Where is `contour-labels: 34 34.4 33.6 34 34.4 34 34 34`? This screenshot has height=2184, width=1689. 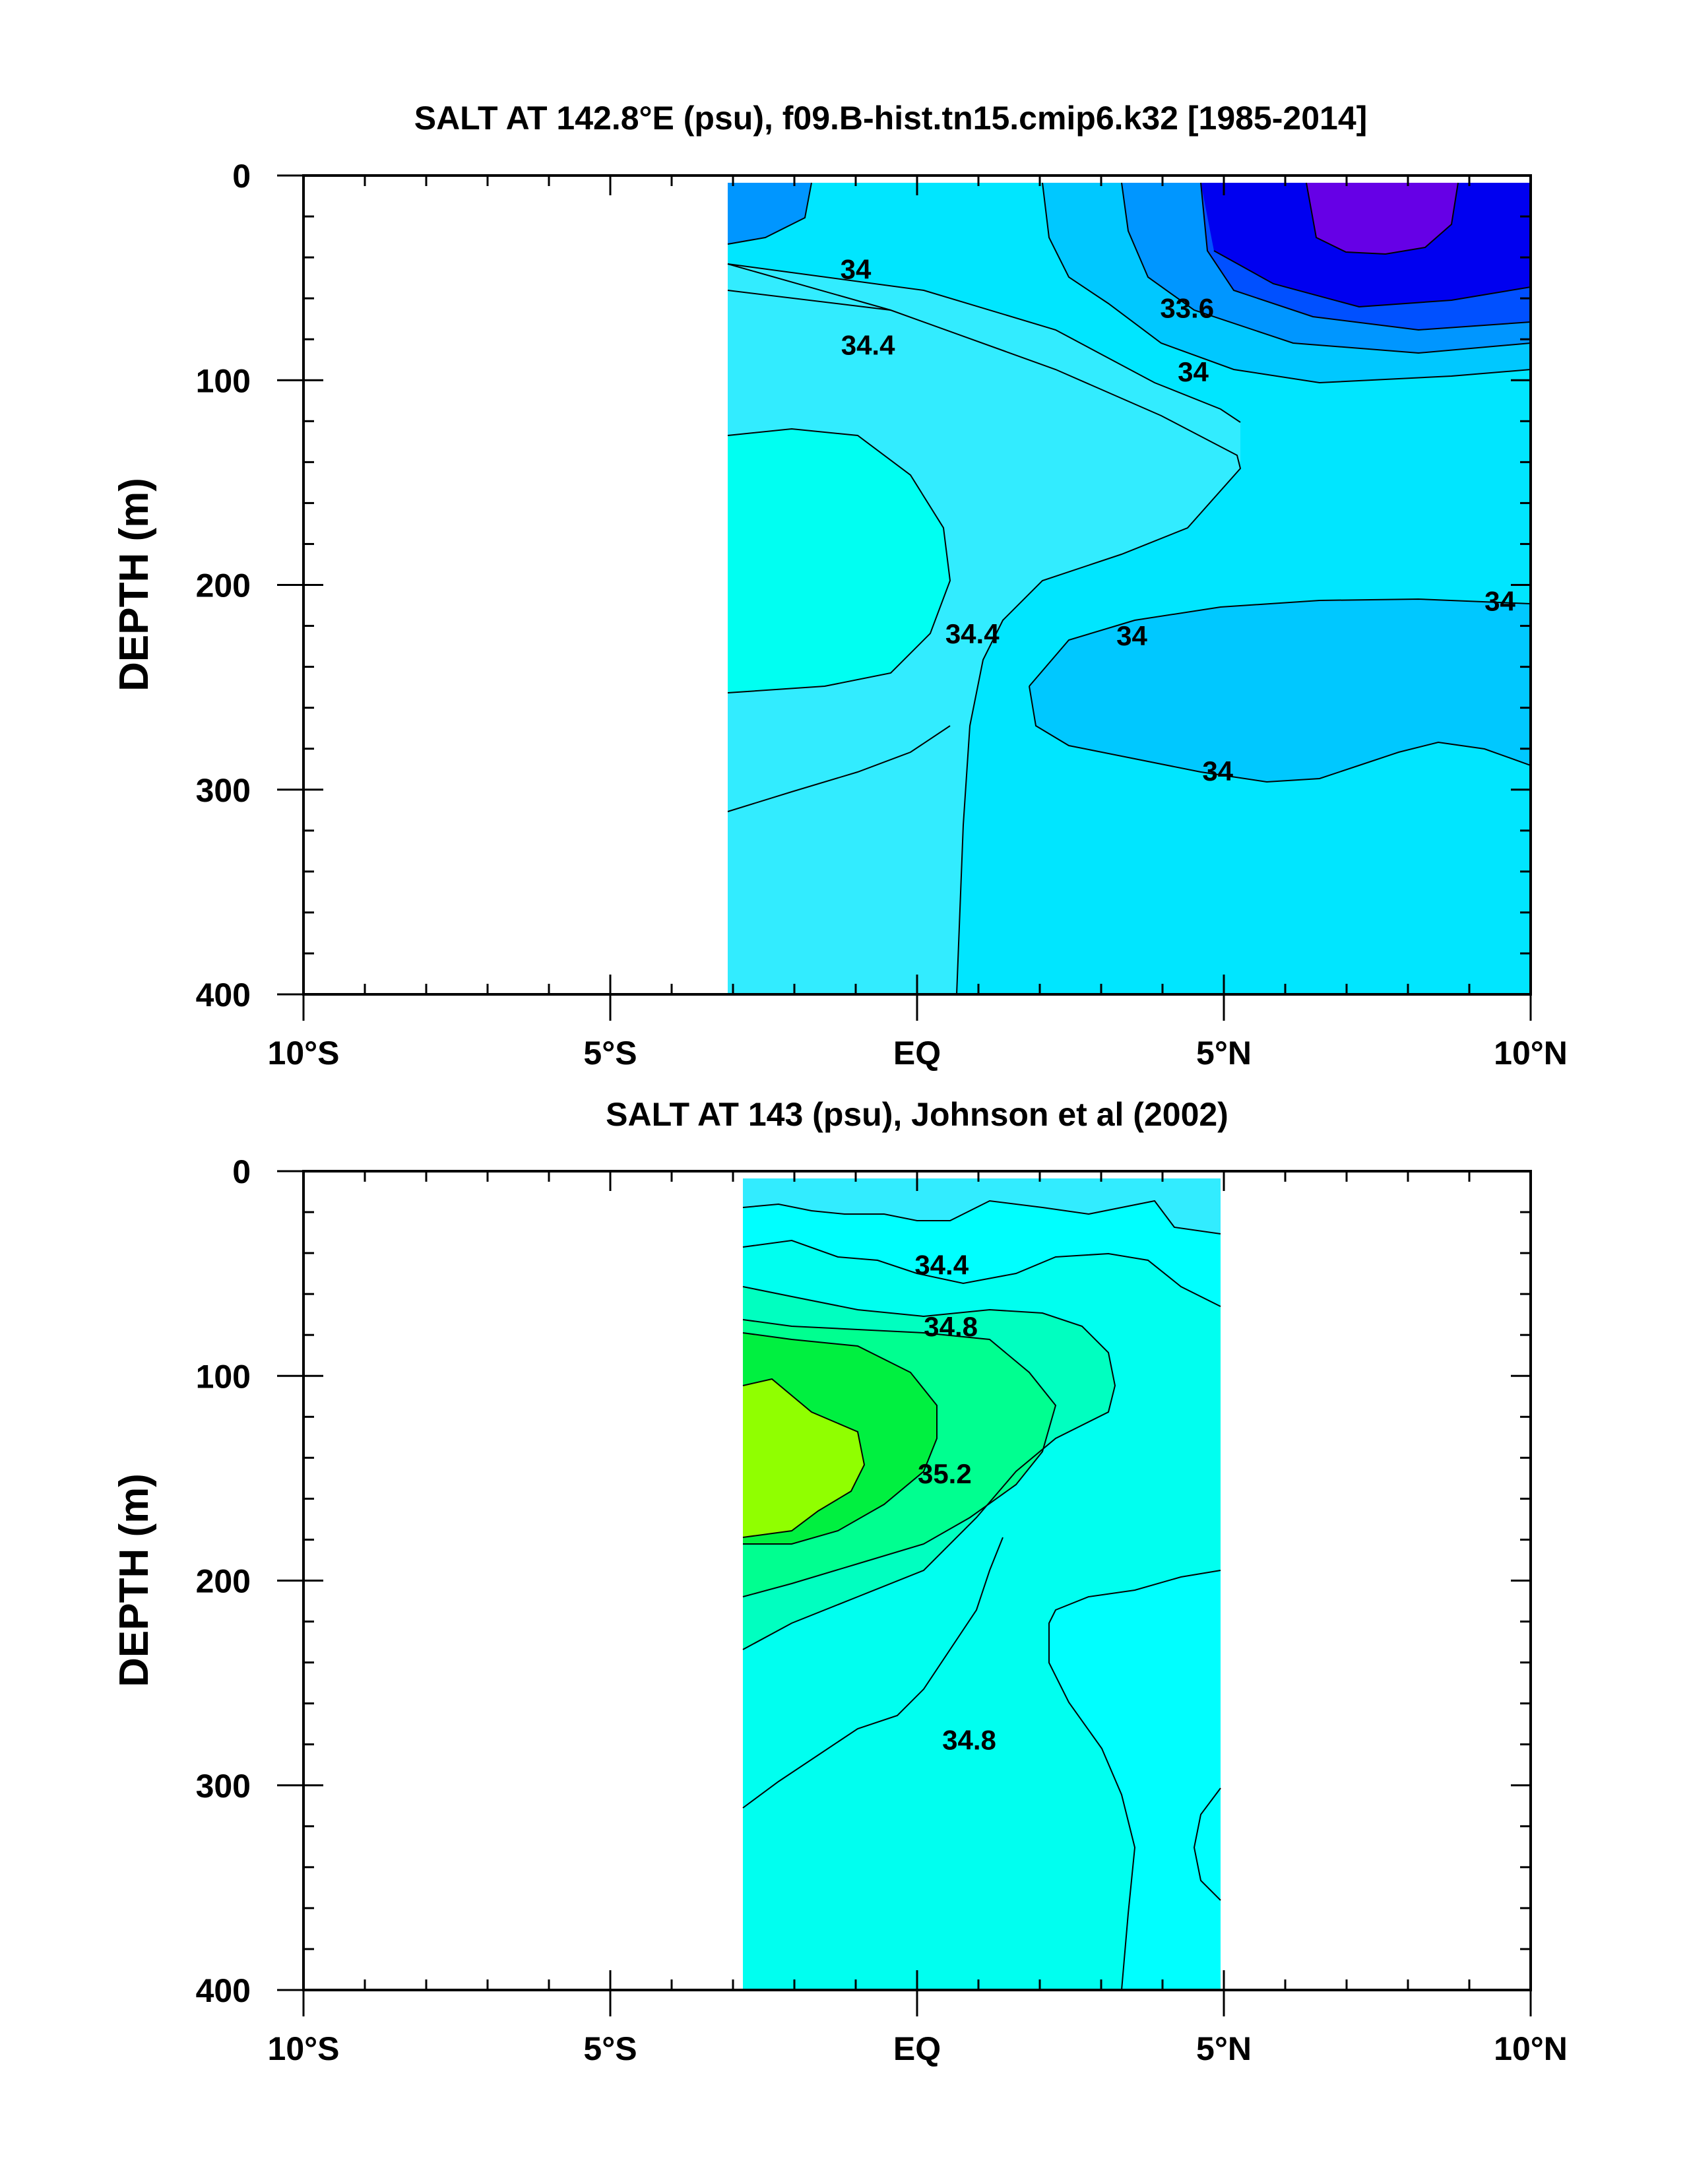 contour-labels: 34 34.4 33.6 34 34.4 34 34 34 is located at coordinates (1178, 520).